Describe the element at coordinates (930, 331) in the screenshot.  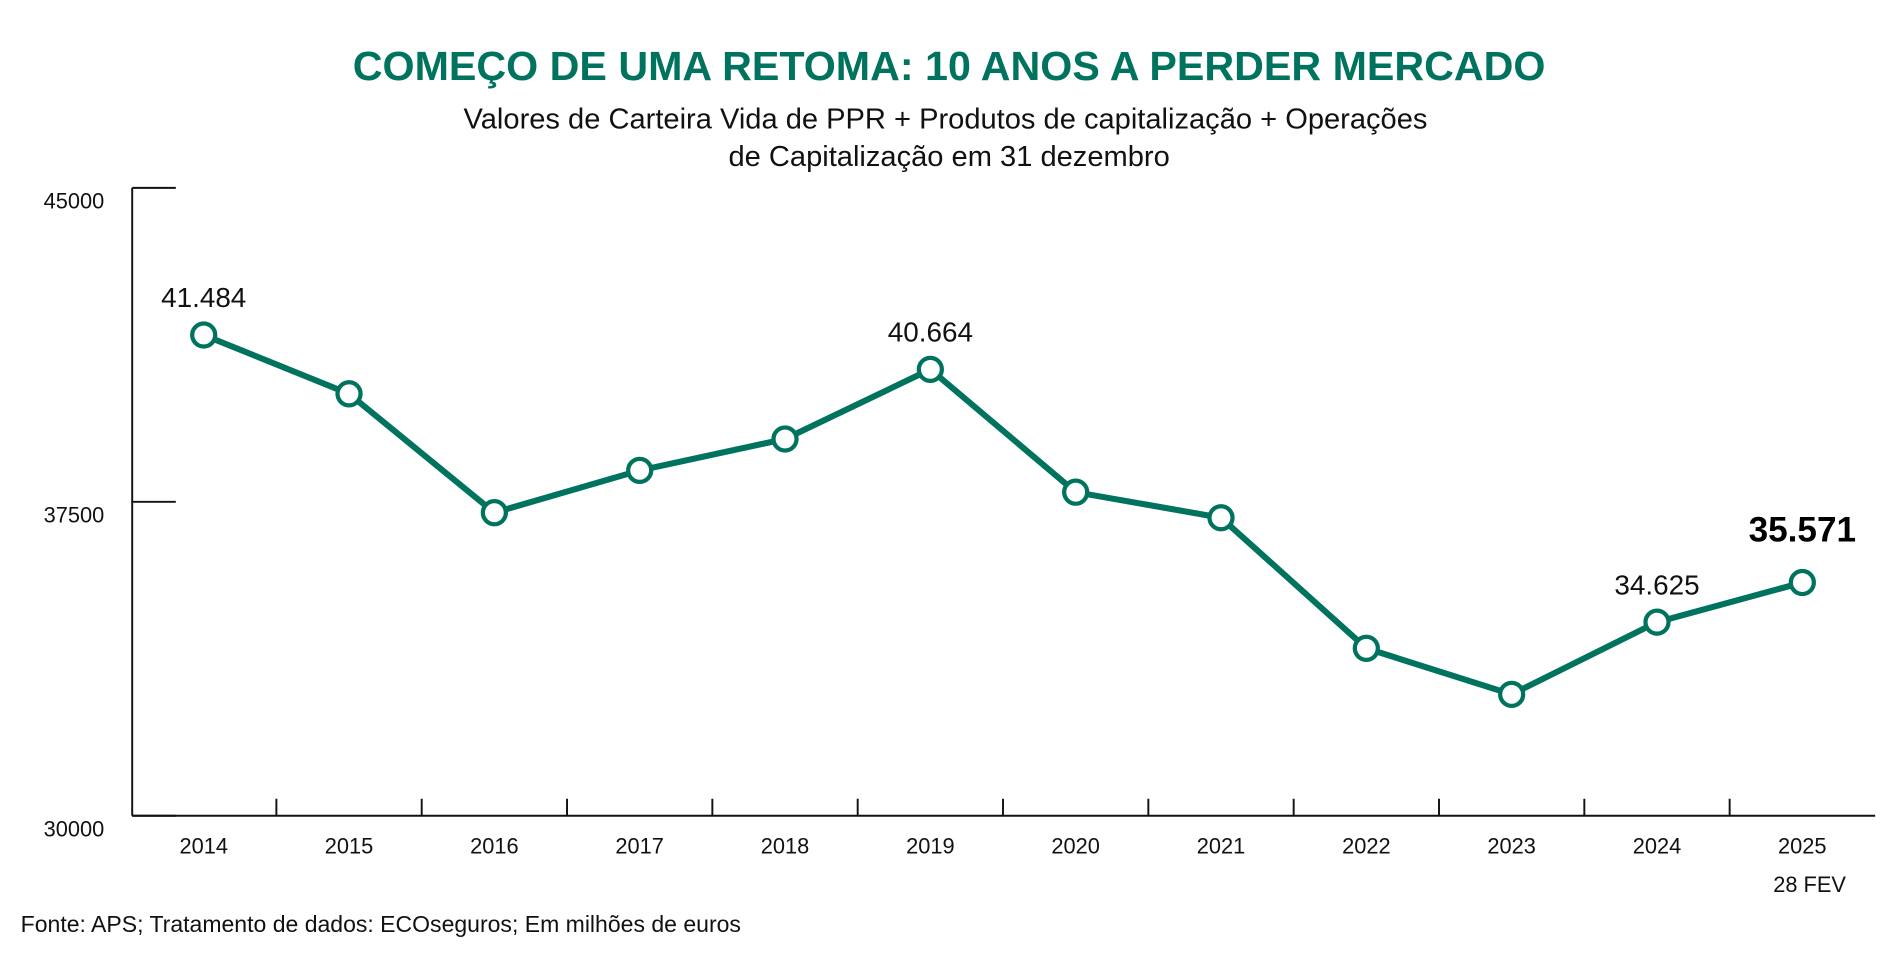
I see `data-label-2019: 40.664` at that location.